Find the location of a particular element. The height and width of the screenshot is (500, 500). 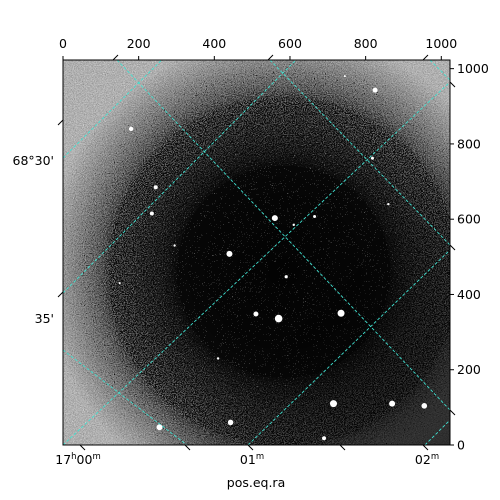

ra-tick-label: 17h00m is located at coordinates (77, 459).